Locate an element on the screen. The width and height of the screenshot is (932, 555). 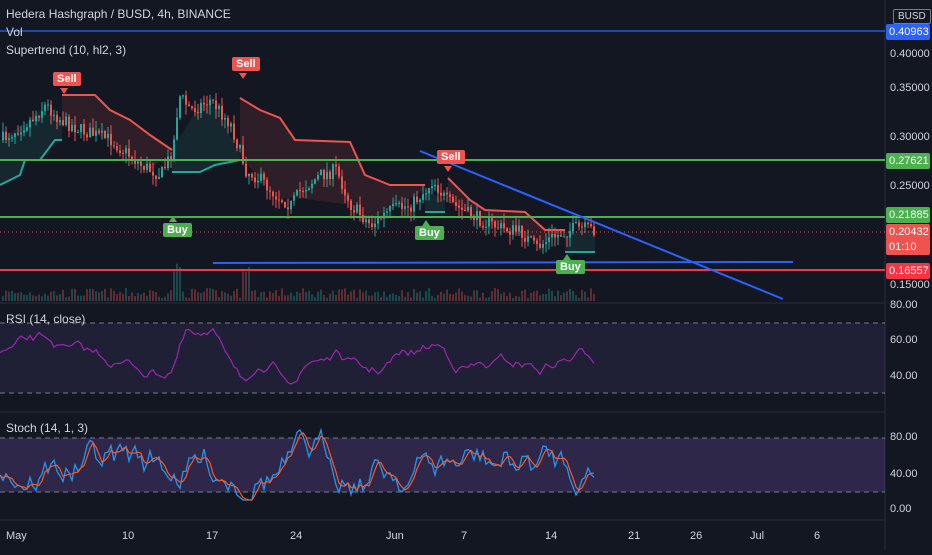
supertrend-segment is located at coordinates (117, 122).